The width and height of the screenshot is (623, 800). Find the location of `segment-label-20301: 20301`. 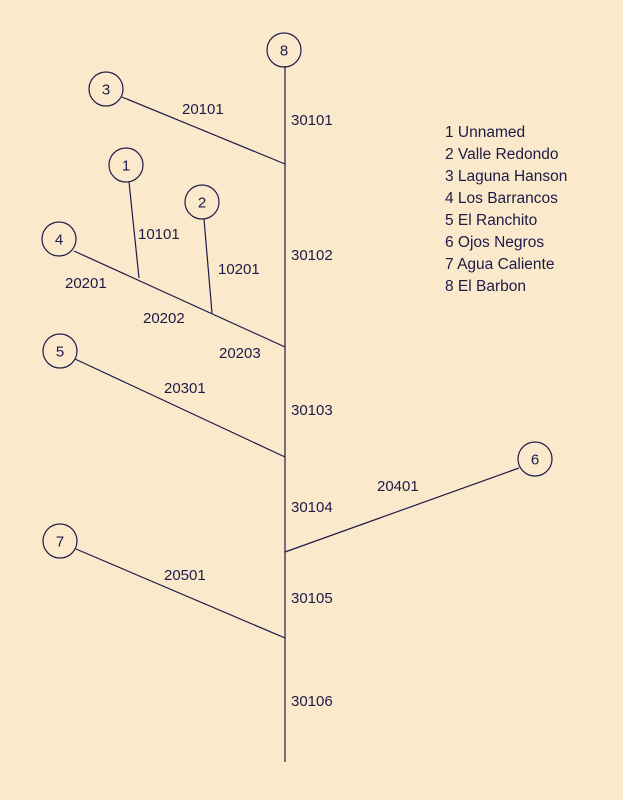

segment-label-20301: 20301 is located at coordinates (185, 388).